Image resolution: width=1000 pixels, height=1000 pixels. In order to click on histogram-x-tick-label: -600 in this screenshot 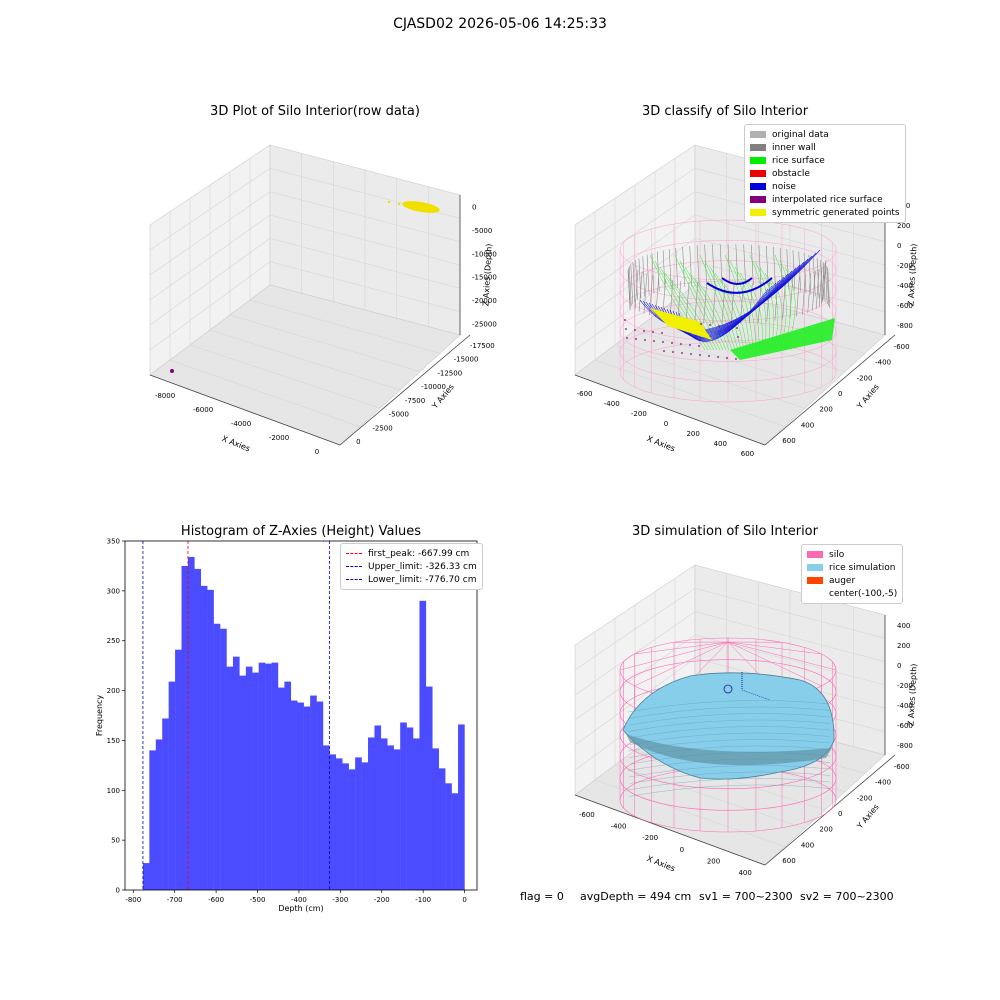, I will do `click(216, 900)`.